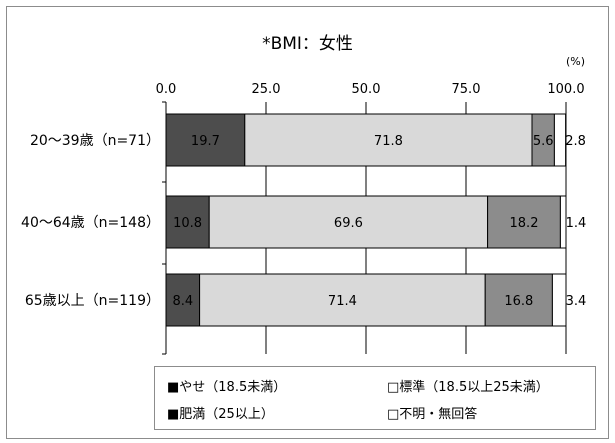 The image size is (615, 443). I want to click on data-label: 8.4, so click(182, 301).